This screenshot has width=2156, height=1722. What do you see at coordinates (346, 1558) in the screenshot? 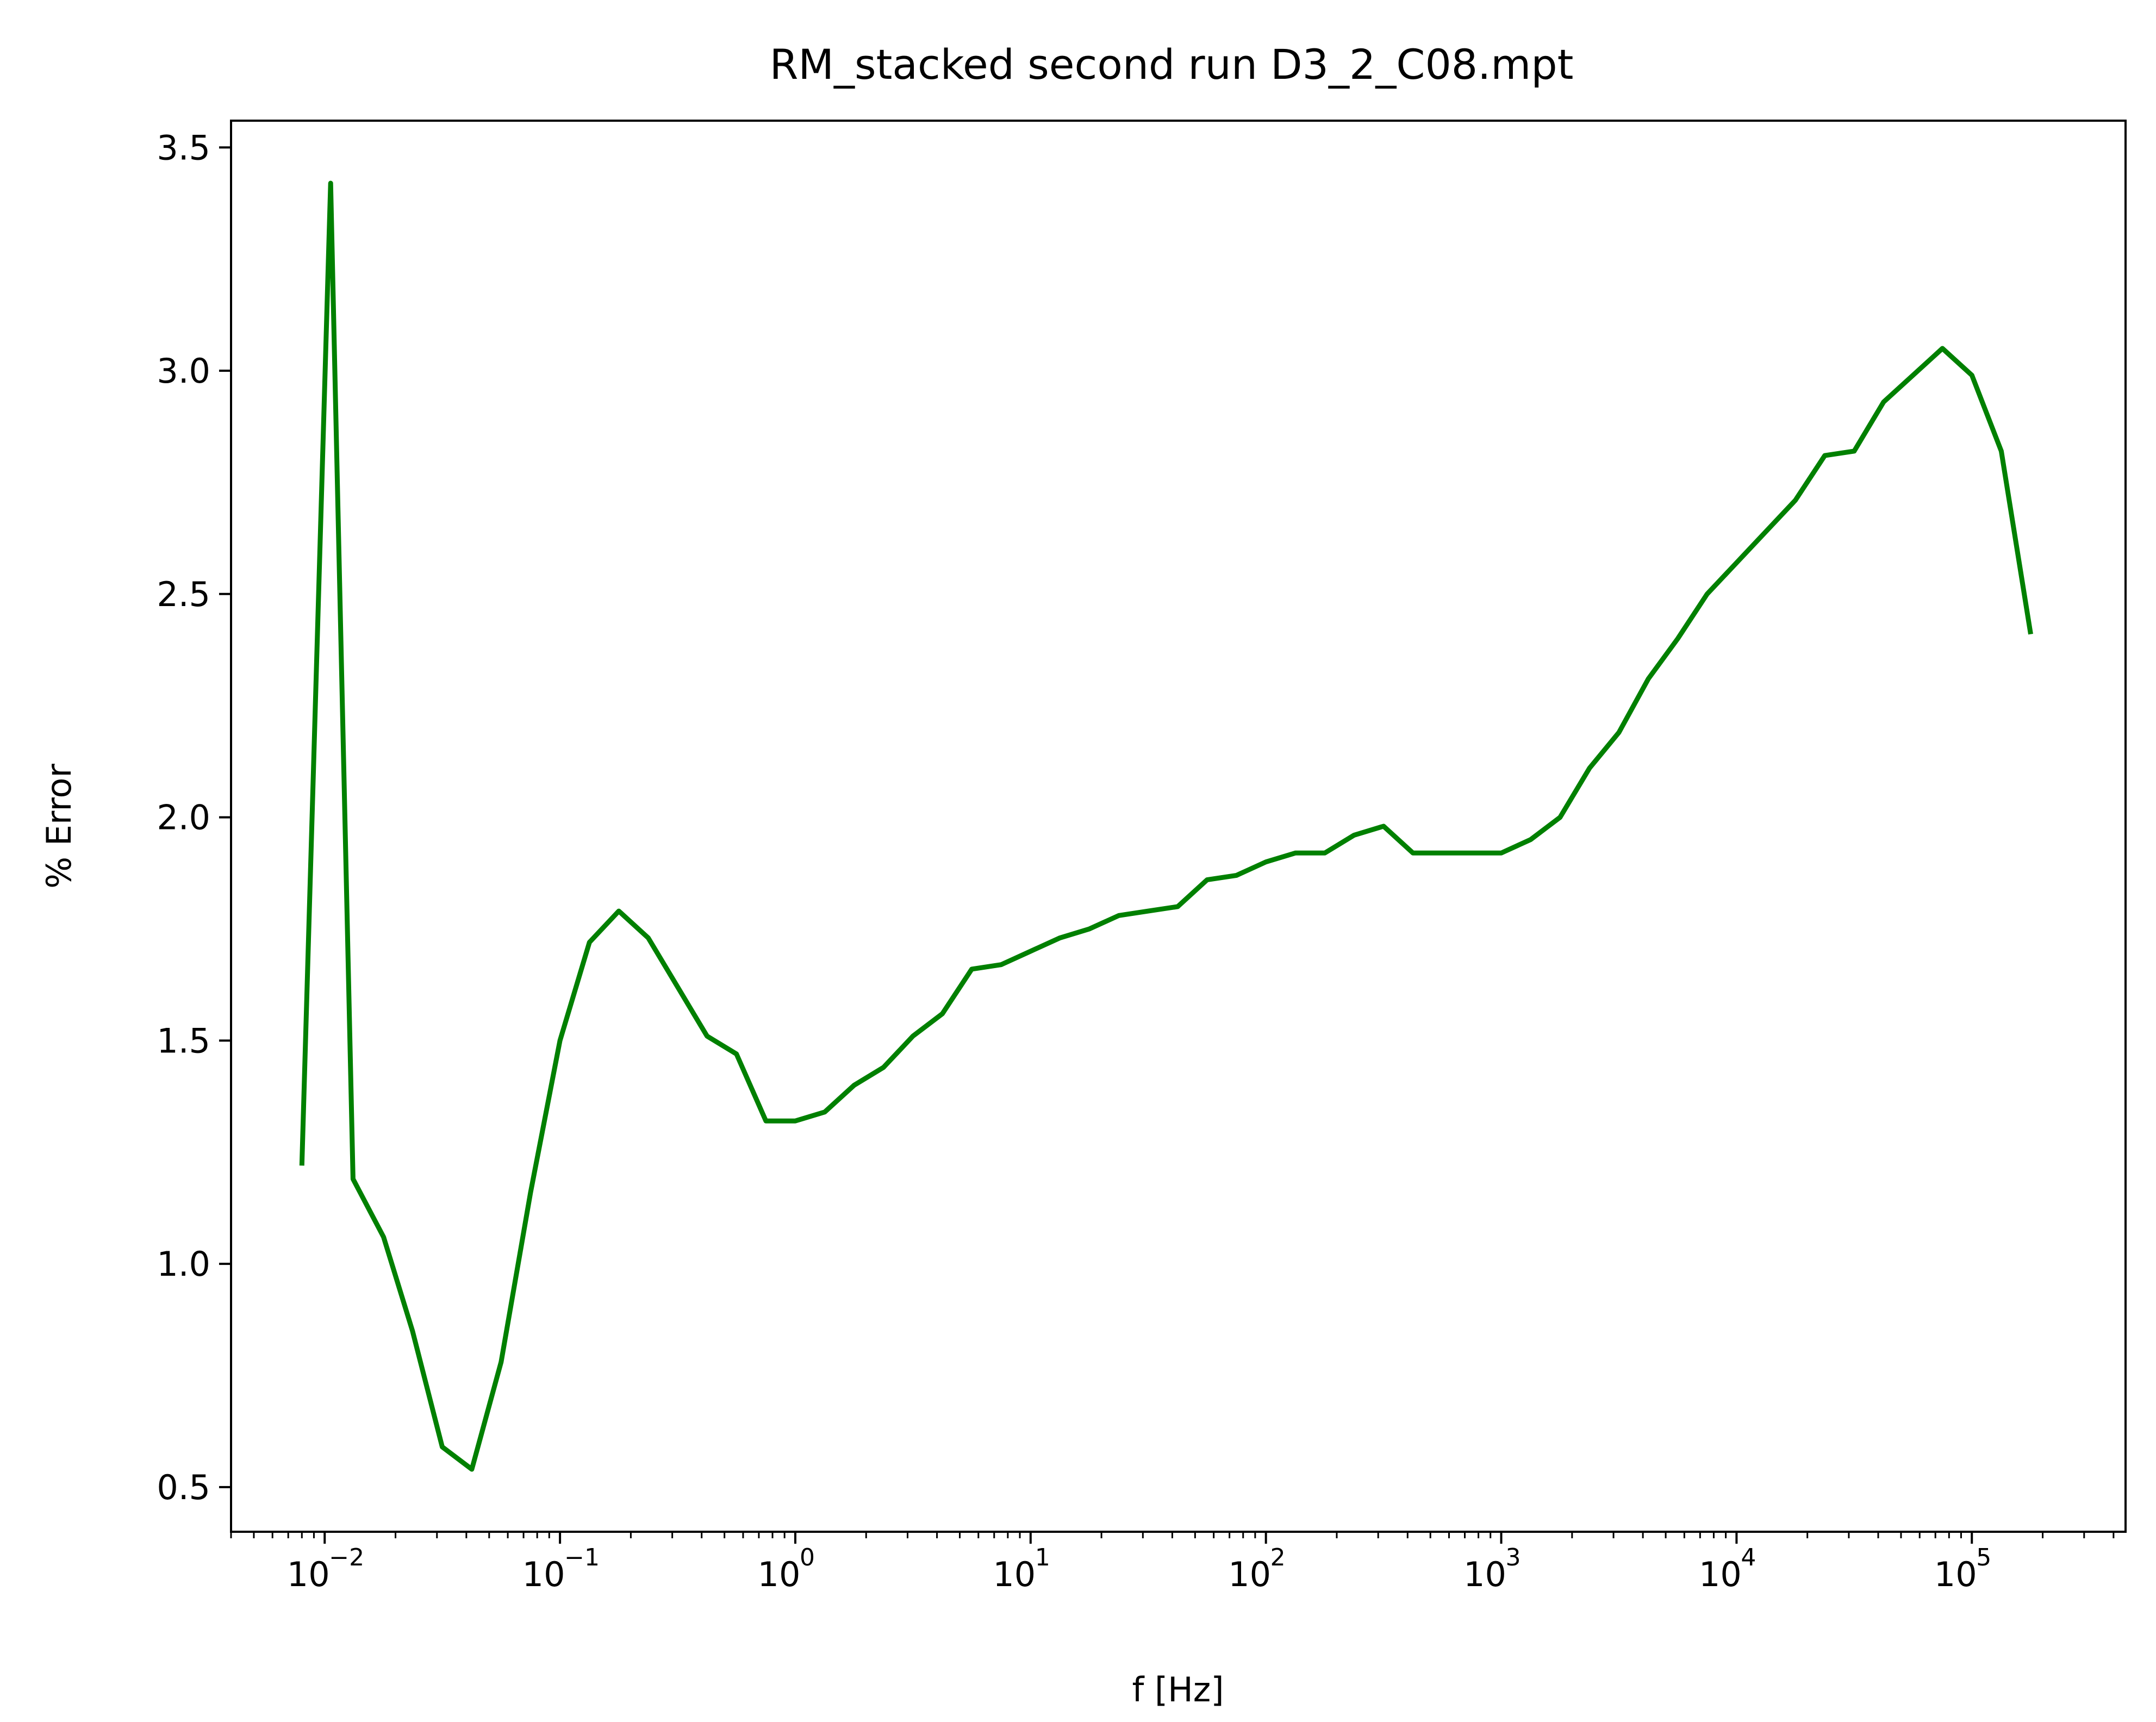
I see `x-tick-label-exponent: −2` at bounding box center [346, 1558].